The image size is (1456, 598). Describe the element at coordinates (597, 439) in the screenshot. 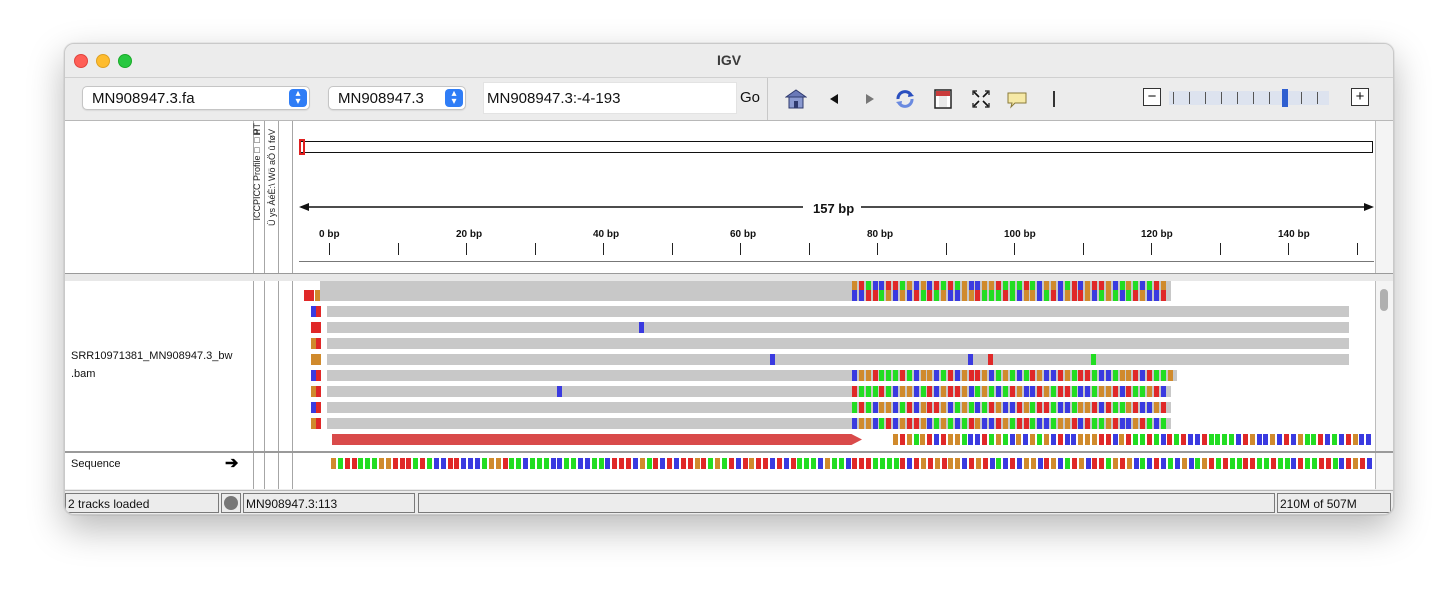

I see `selected-read` at that location.